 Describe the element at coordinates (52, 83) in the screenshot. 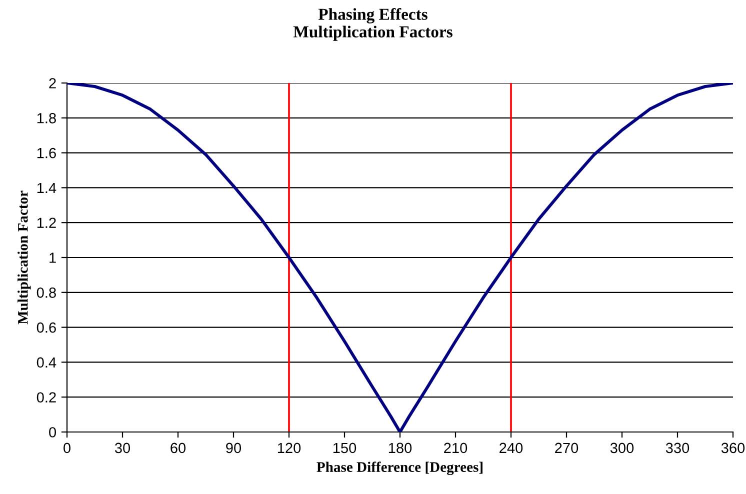

I see `y-tick-label: 2` at that location.